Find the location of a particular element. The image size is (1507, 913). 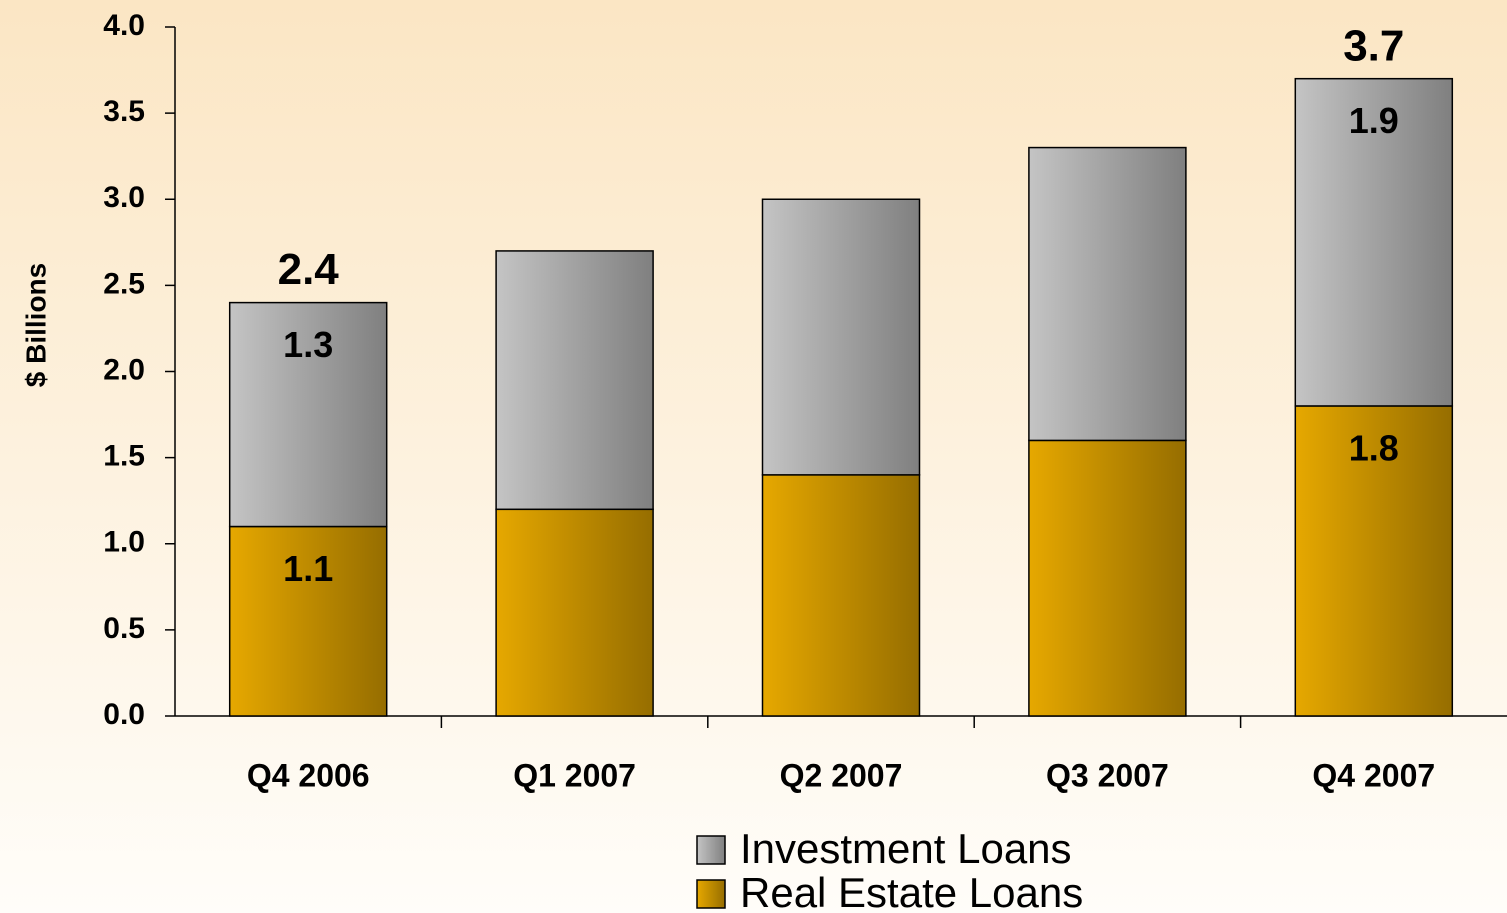

y-tick-label: 4.0 is located at coordinates (124, 25).